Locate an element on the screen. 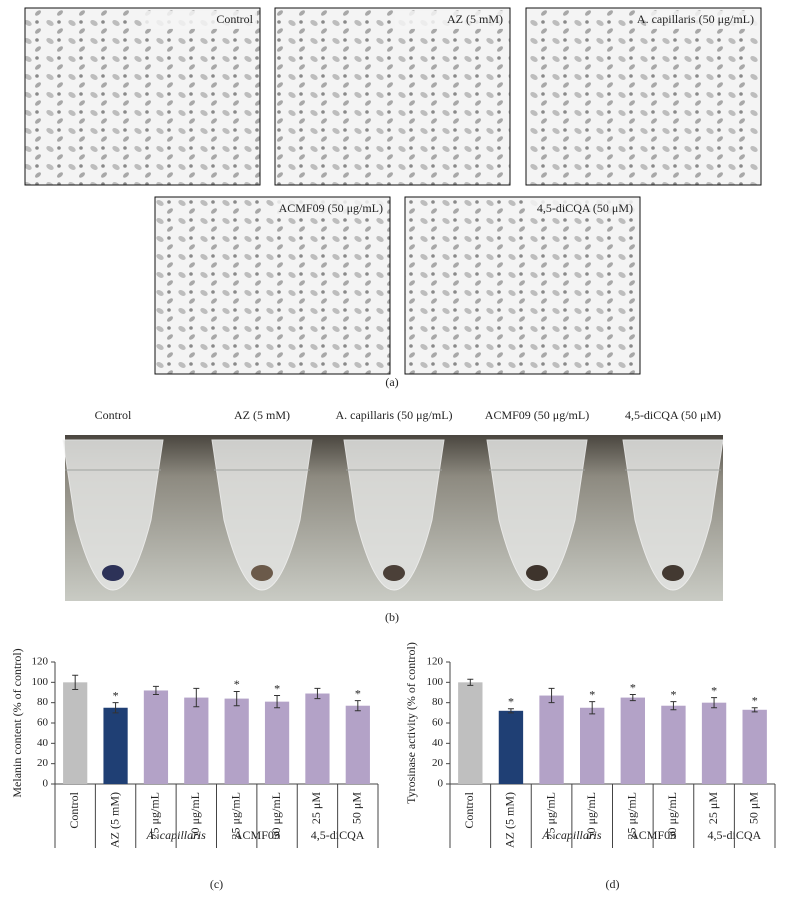 This screenshot has width=785, height=918. tube-label: AZ (5 mM) is located at coordinates (262, 415).